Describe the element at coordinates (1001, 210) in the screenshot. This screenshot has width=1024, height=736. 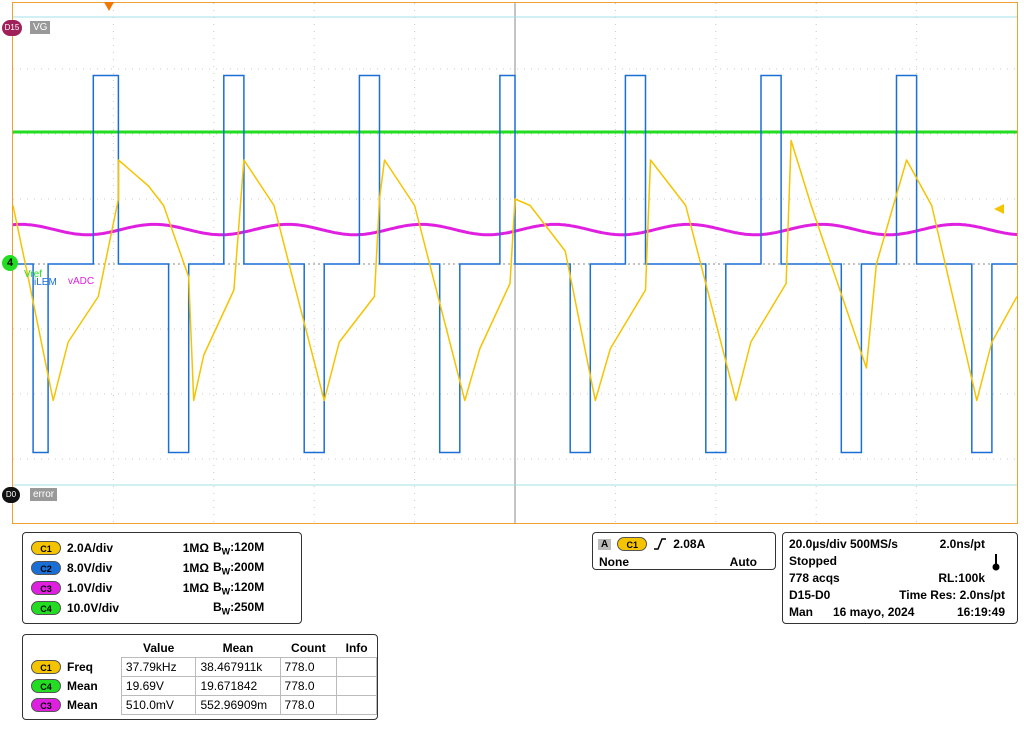
I see `trigger-level-icon` at that location.